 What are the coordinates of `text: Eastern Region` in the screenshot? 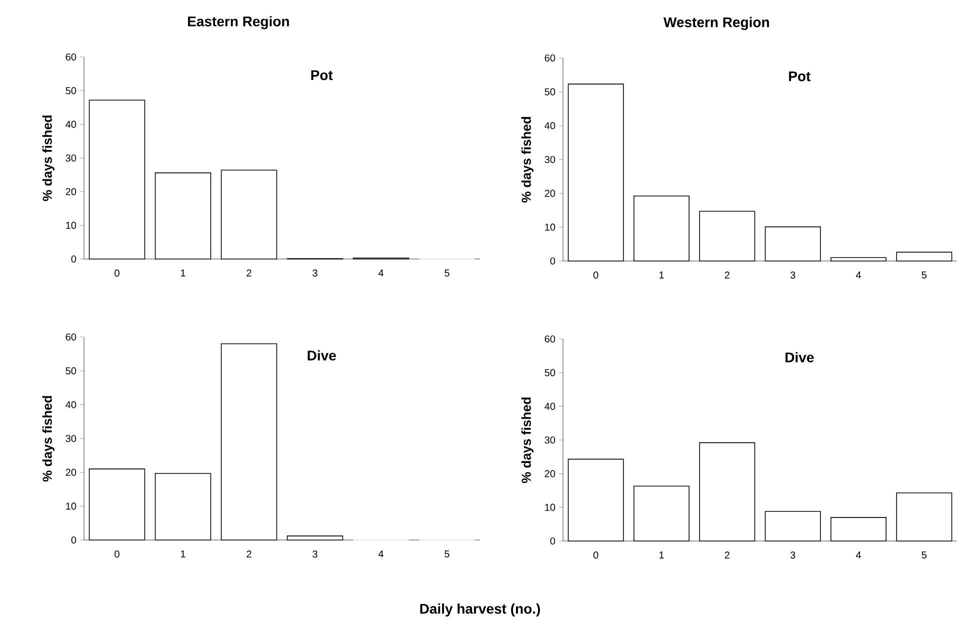 It's located at (238, 23).